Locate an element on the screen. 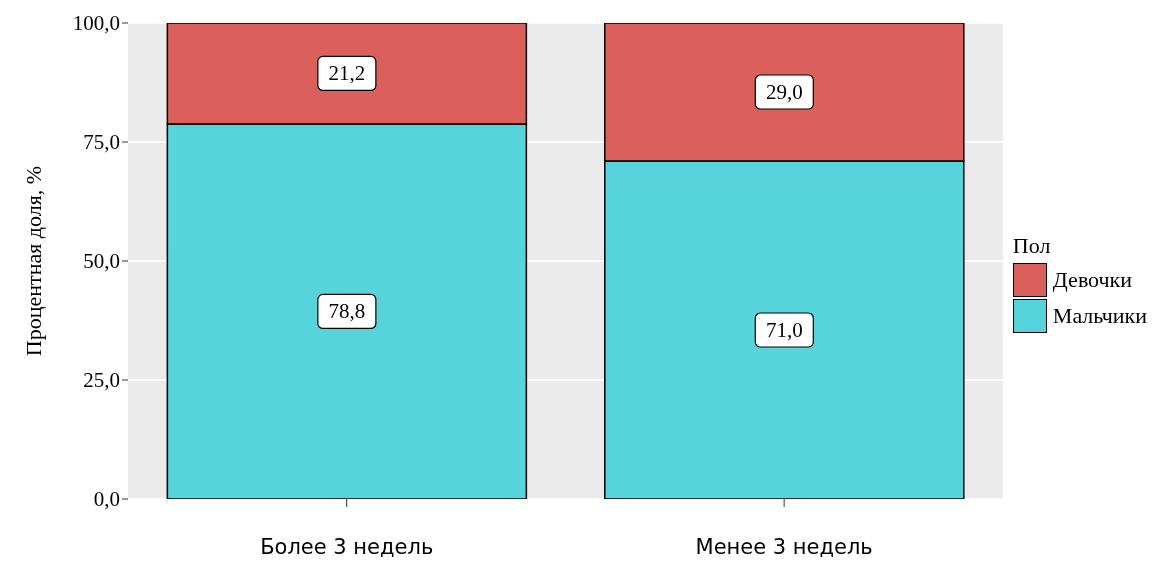 Image resolution: width=1165 pixels, height=567 pixels. data-label: 78,8 is located at coordinates (347, 311).